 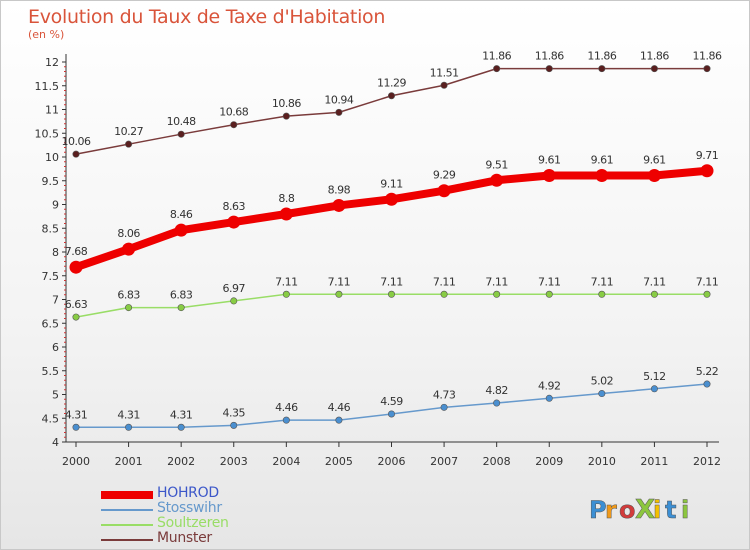 I want to click on data-label: 9.51, so click(x=496, y=164).